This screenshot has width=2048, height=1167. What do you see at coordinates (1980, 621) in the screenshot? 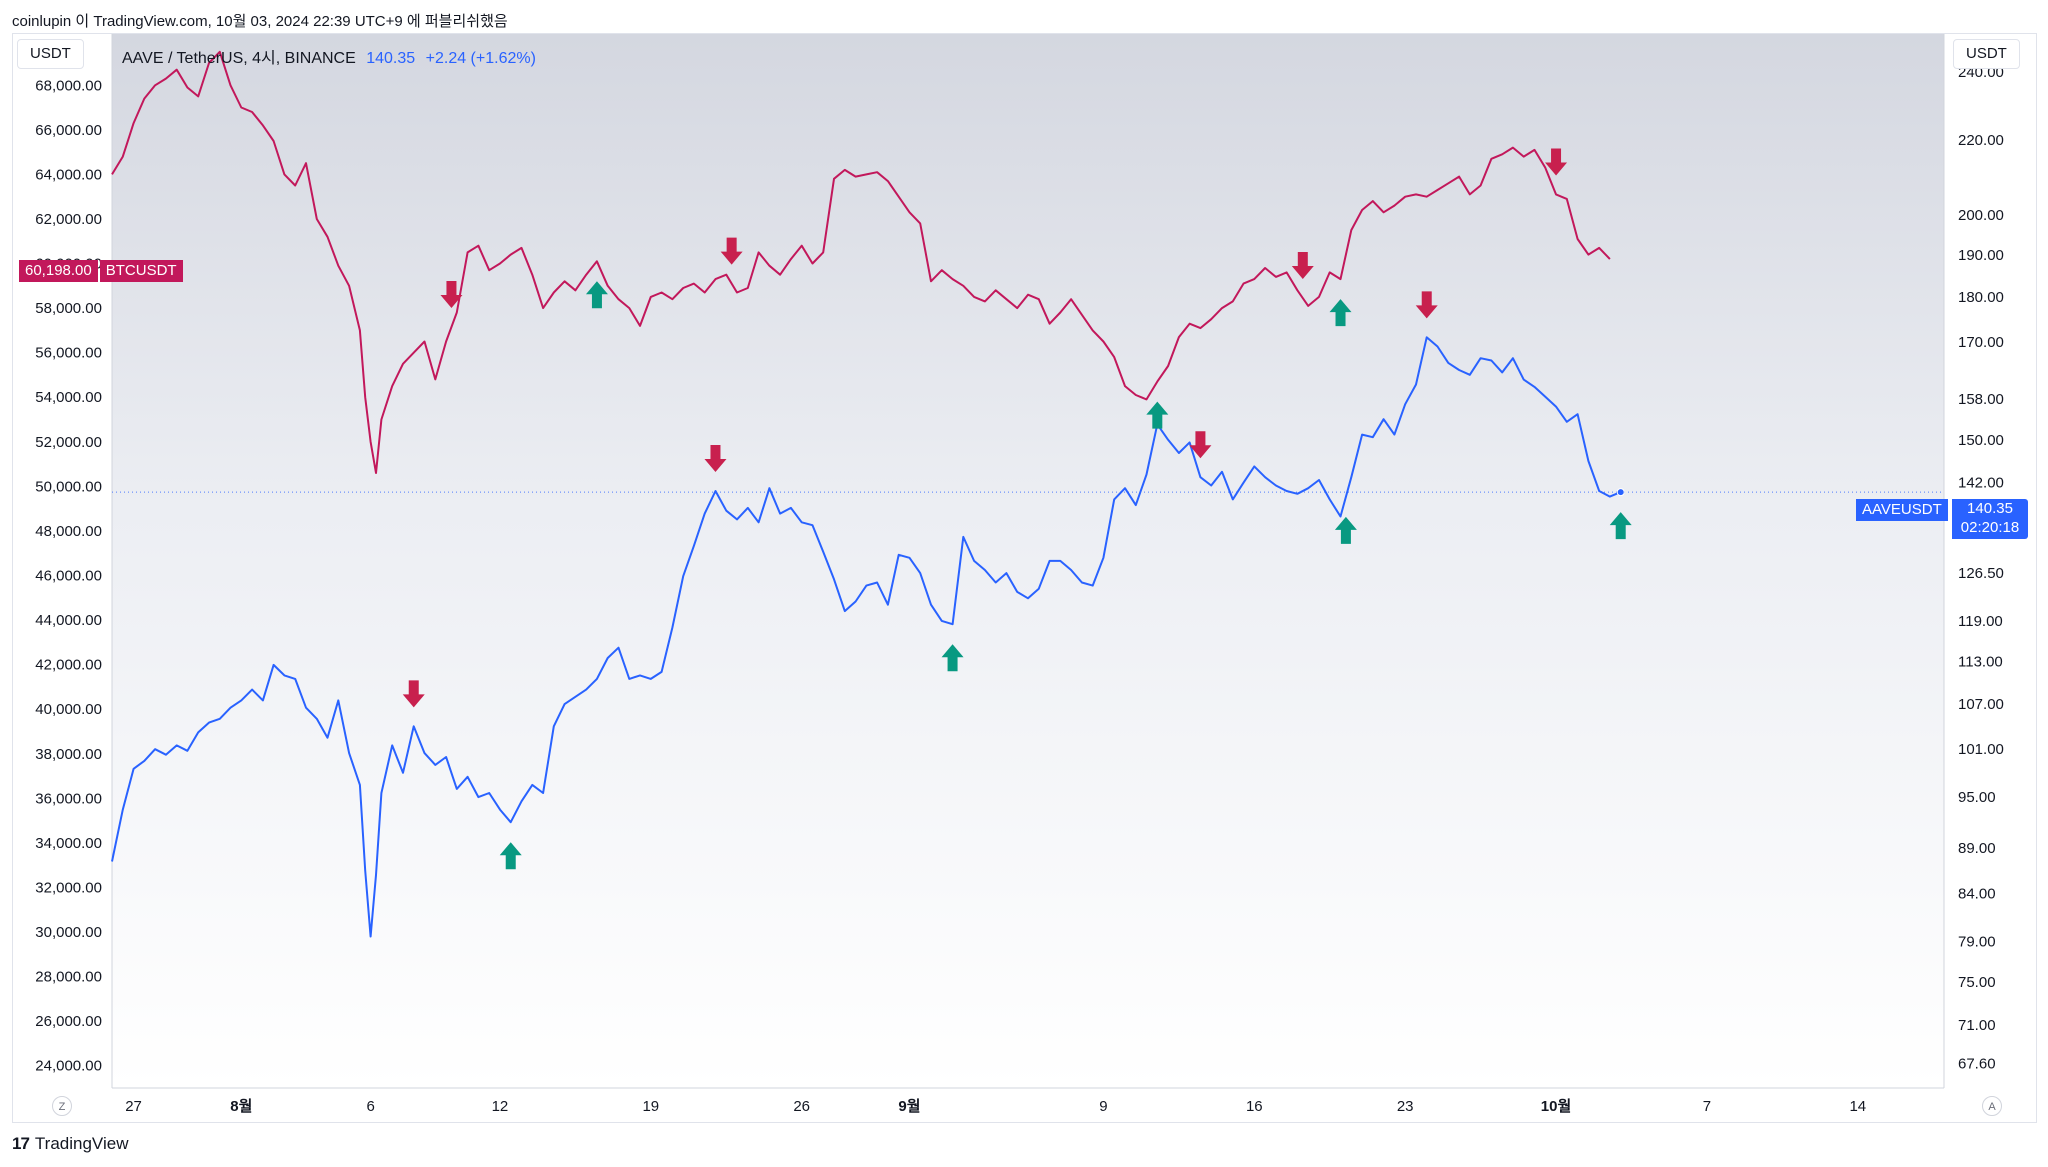
I see `right-axis-tick-label: 119.00` at bounding box center [1980, 621].